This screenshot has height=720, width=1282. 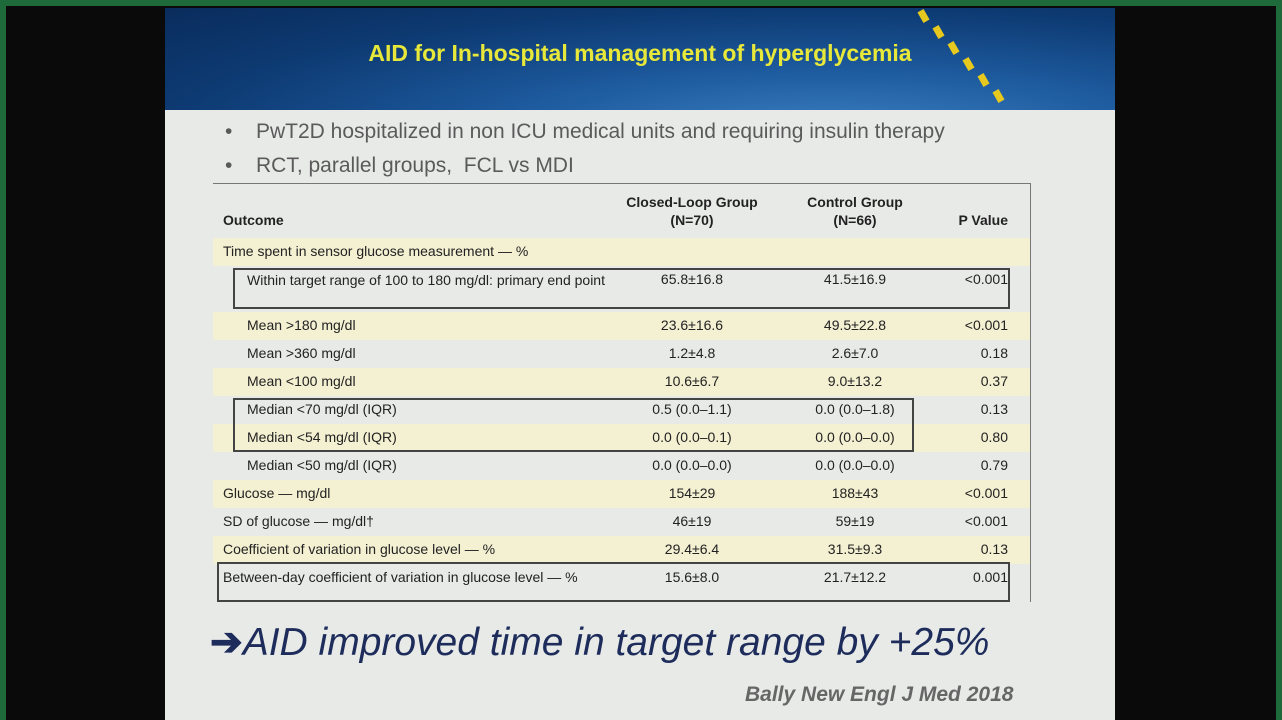 I want to click on outcome: SD of glucose — mg/dl†, so click(x=298, y=521).